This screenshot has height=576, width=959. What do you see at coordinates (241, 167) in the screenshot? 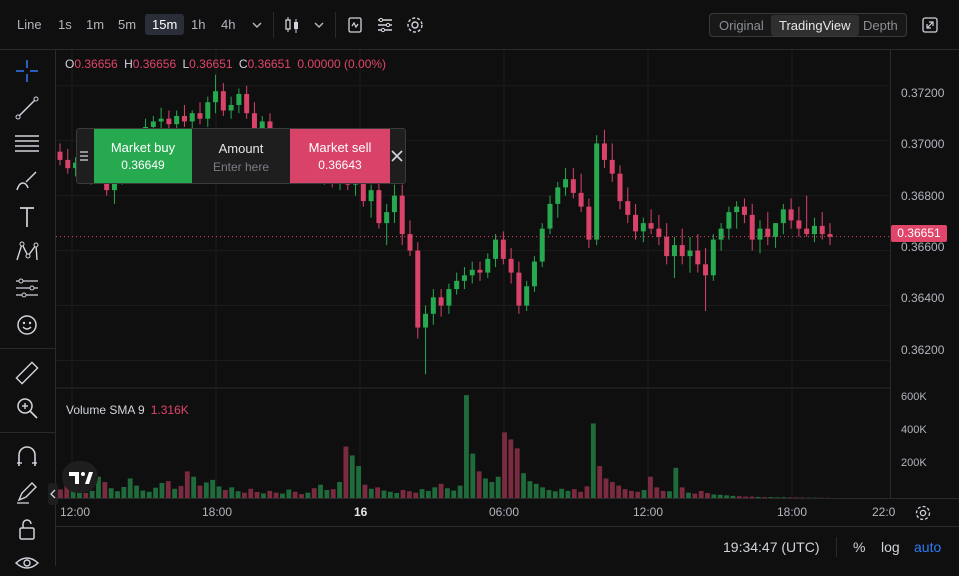
I see `amount-input: Enter here` at bounding box center [241, 167].